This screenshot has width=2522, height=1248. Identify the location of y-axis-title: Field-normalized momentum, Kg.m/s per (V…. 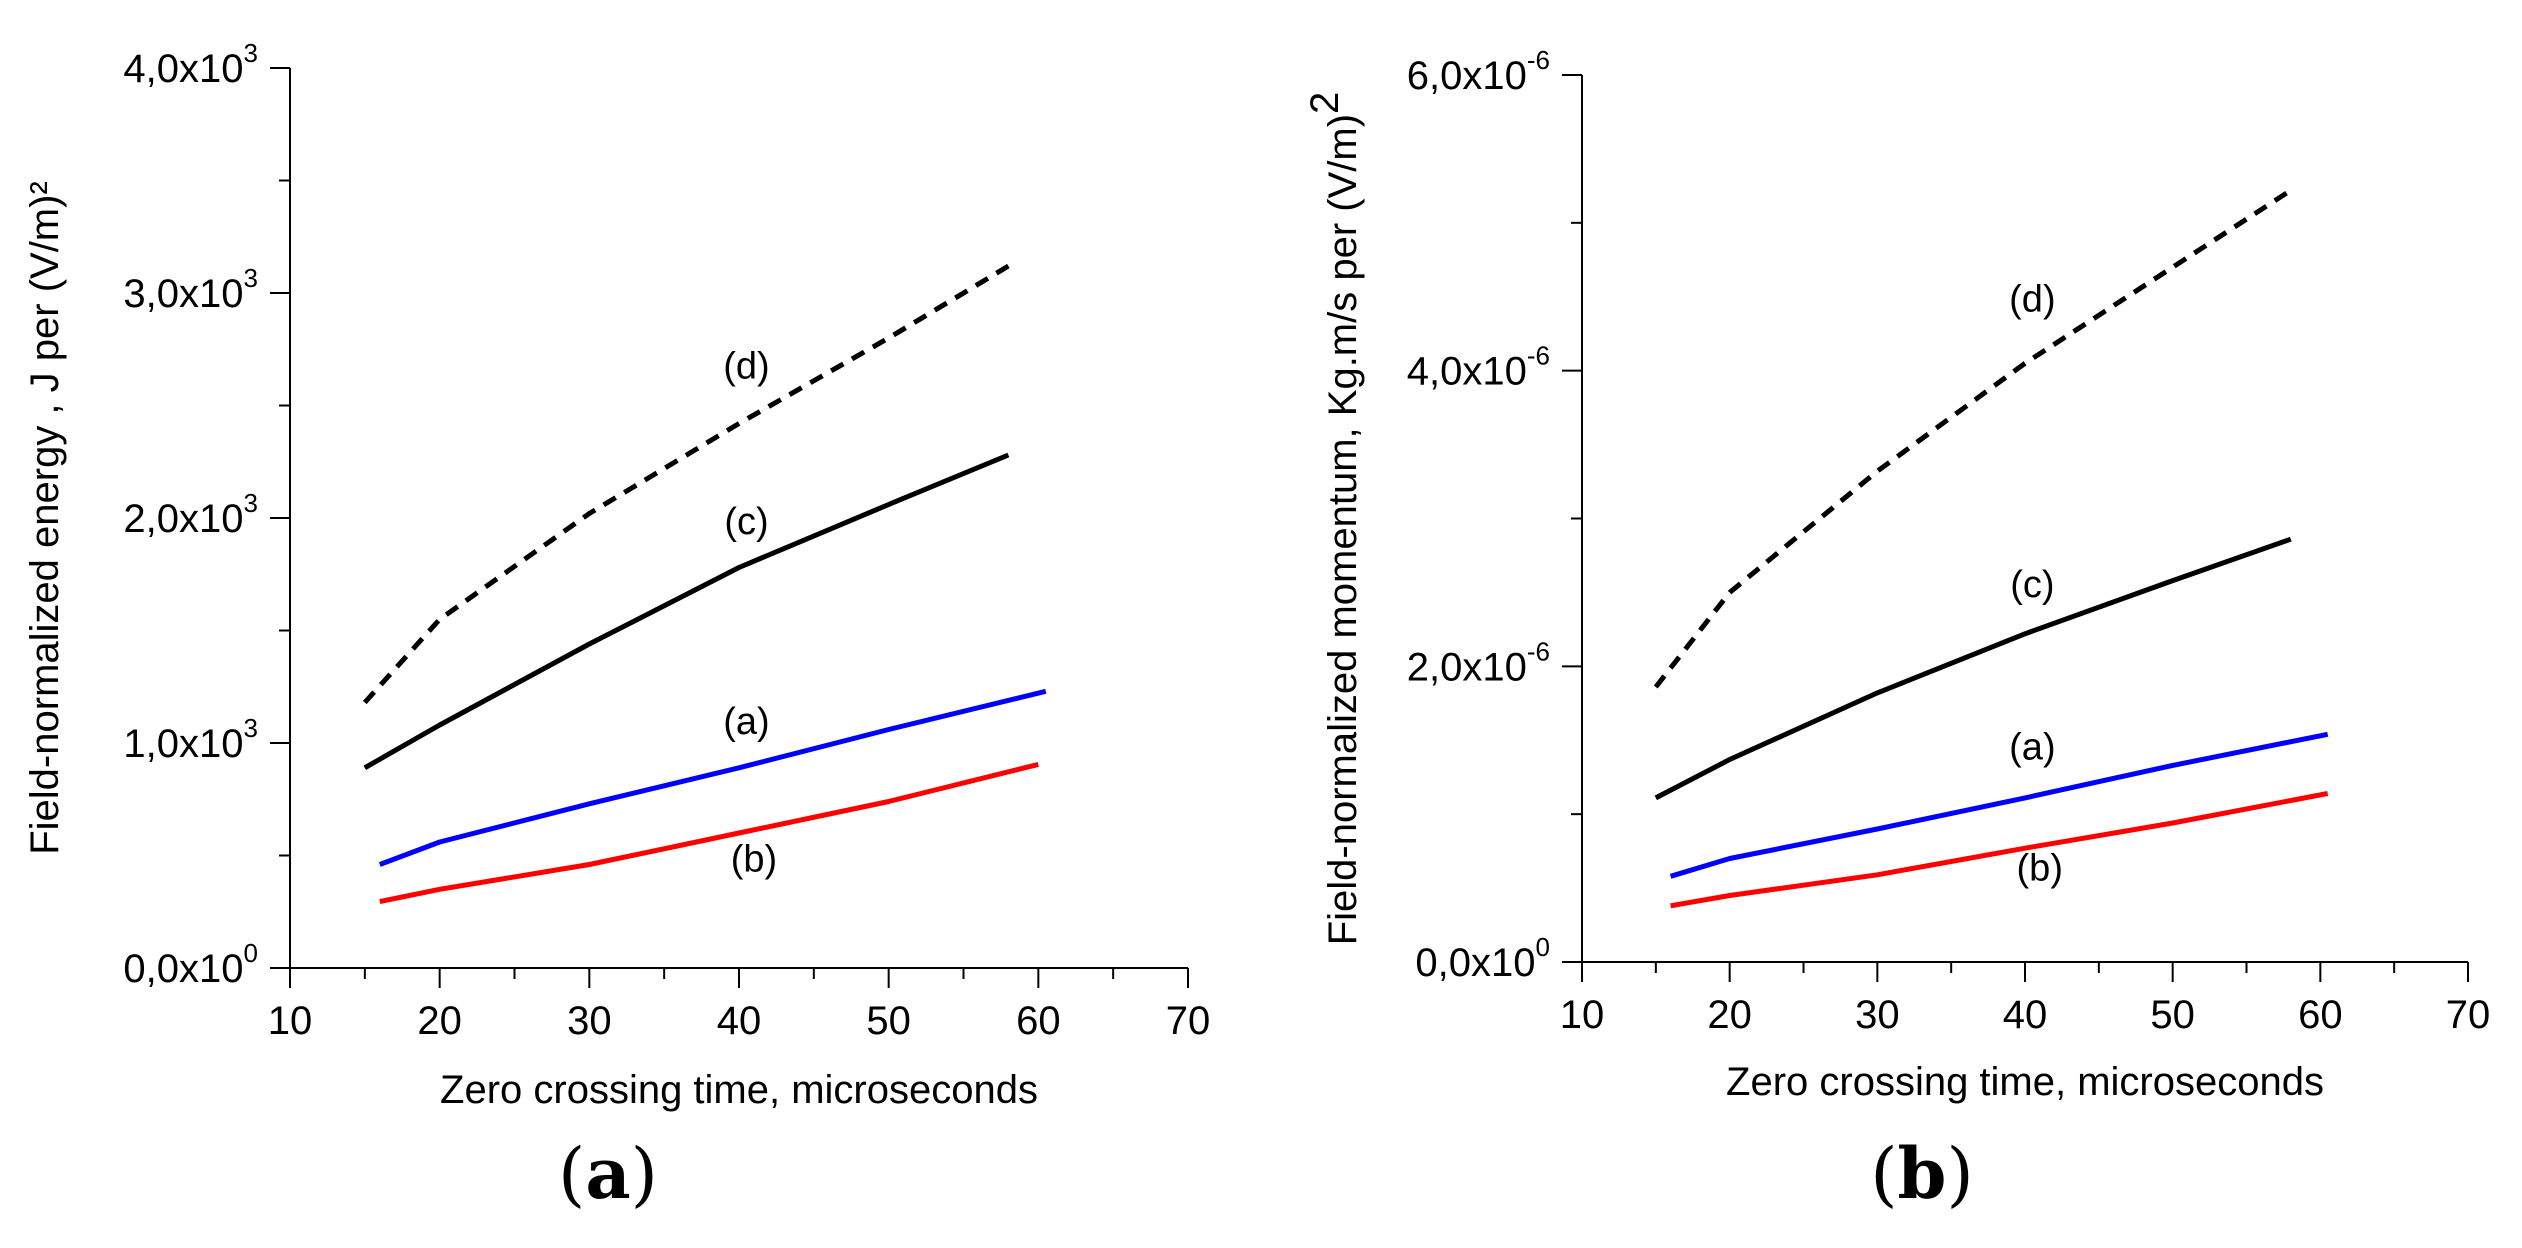
(1334, 519).